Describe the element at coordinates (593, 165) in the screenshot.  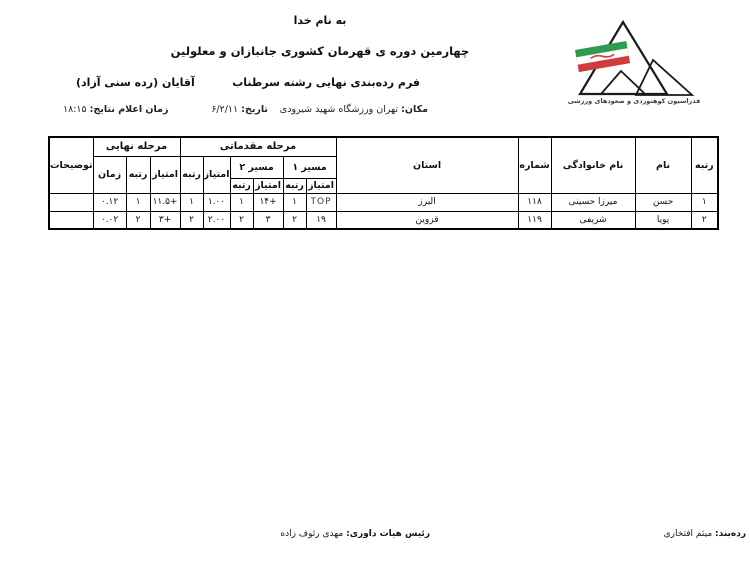
I see `col-header-last-name: نام خانوادگی` at that location.